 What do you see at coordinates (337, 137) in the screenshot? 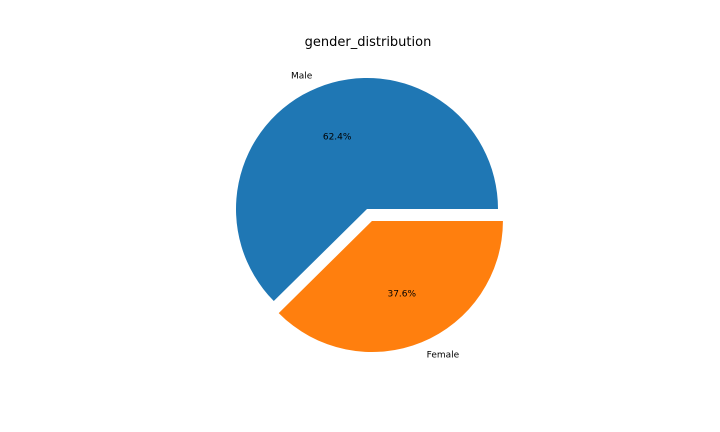
I see `slice-percent-male: 62.4%` at bounding box center [337, 137].